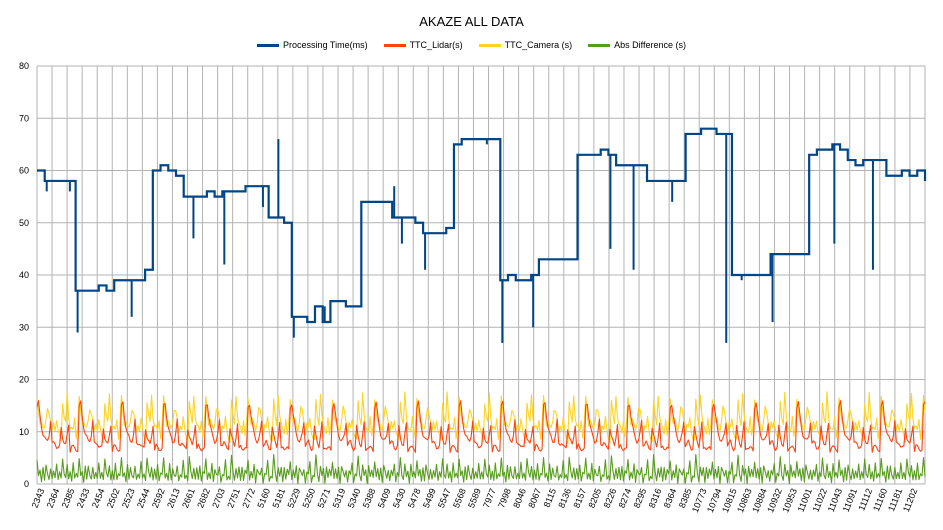  I want to click on legend-swatch-processing-time, so click(268, 45).